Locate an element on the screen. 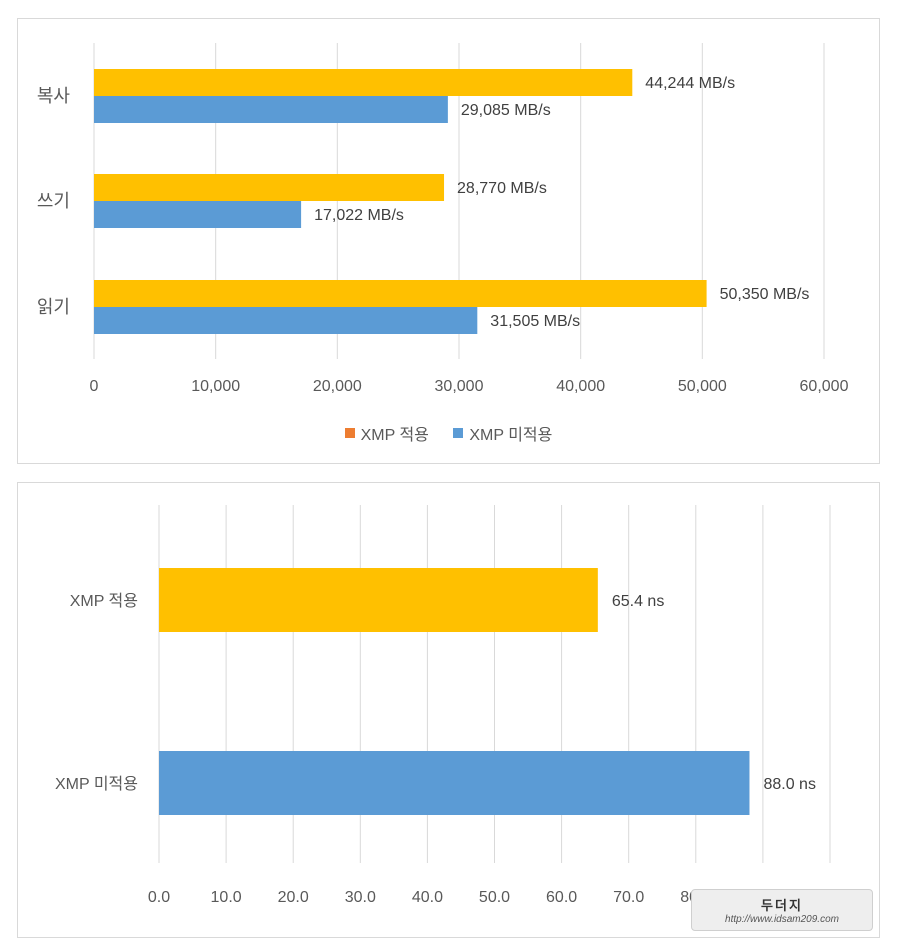 Image resolution: width=900 pixels, height=952 pixels. x-tick-label: 20,000 is located at coordinates (337, 386).